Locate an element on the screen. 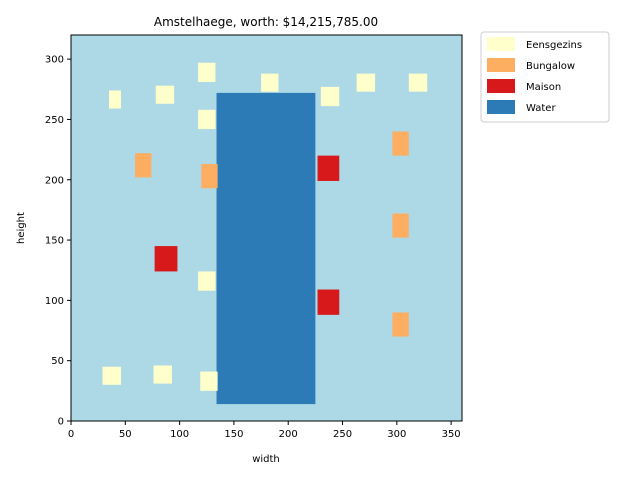 Image resolution: width=640 pixels, height=480 pixels. y-tick-label: 50 is located at coordinates (57, 361).